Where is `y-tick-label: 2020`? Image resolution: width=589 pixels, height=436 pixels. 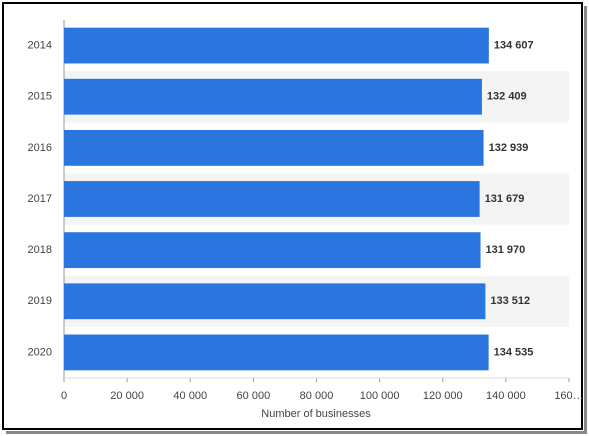
y-tick-label: 2020 is located at coordinates (40, 352).